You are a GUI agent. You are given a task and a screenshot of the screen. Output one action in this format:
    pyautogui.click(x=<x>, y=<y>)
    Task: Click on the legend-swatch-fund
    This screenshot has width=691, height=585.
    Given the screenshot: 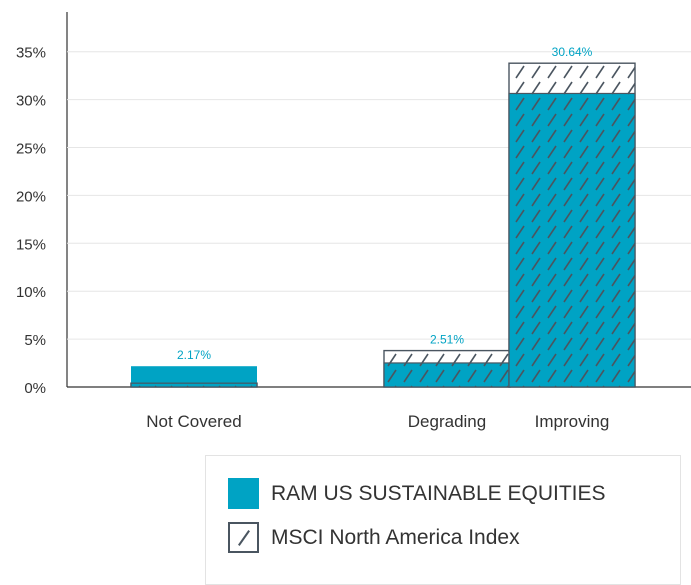 What is the action you would take?
    pyautogui.click(x=243, y=493)
    